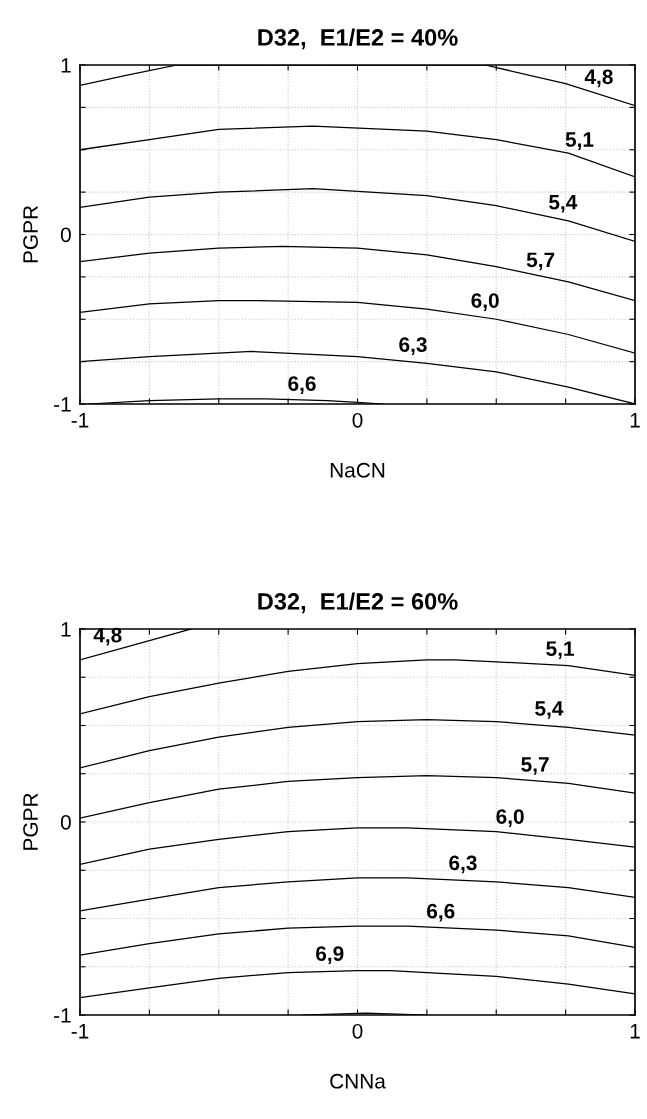  What do you see at coordinates (358, 1081) in the screenshot?
I see `x-axis-title: CNNa` at bounding box center [358, 1081].